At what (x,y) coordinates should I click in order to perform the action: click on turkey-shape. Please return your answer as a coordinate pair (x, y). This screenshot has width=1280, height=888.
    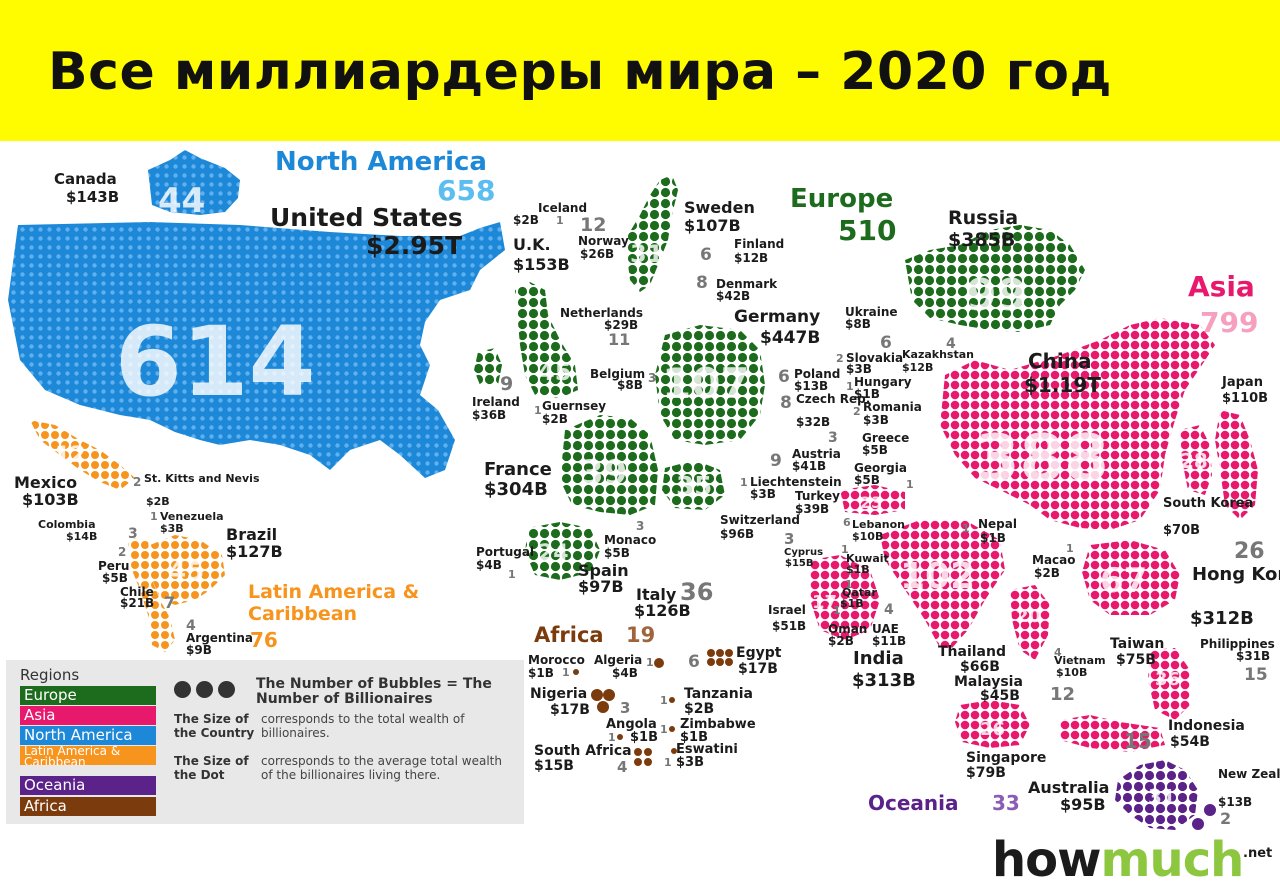
    Looking at the image, I should click on (872, 500).